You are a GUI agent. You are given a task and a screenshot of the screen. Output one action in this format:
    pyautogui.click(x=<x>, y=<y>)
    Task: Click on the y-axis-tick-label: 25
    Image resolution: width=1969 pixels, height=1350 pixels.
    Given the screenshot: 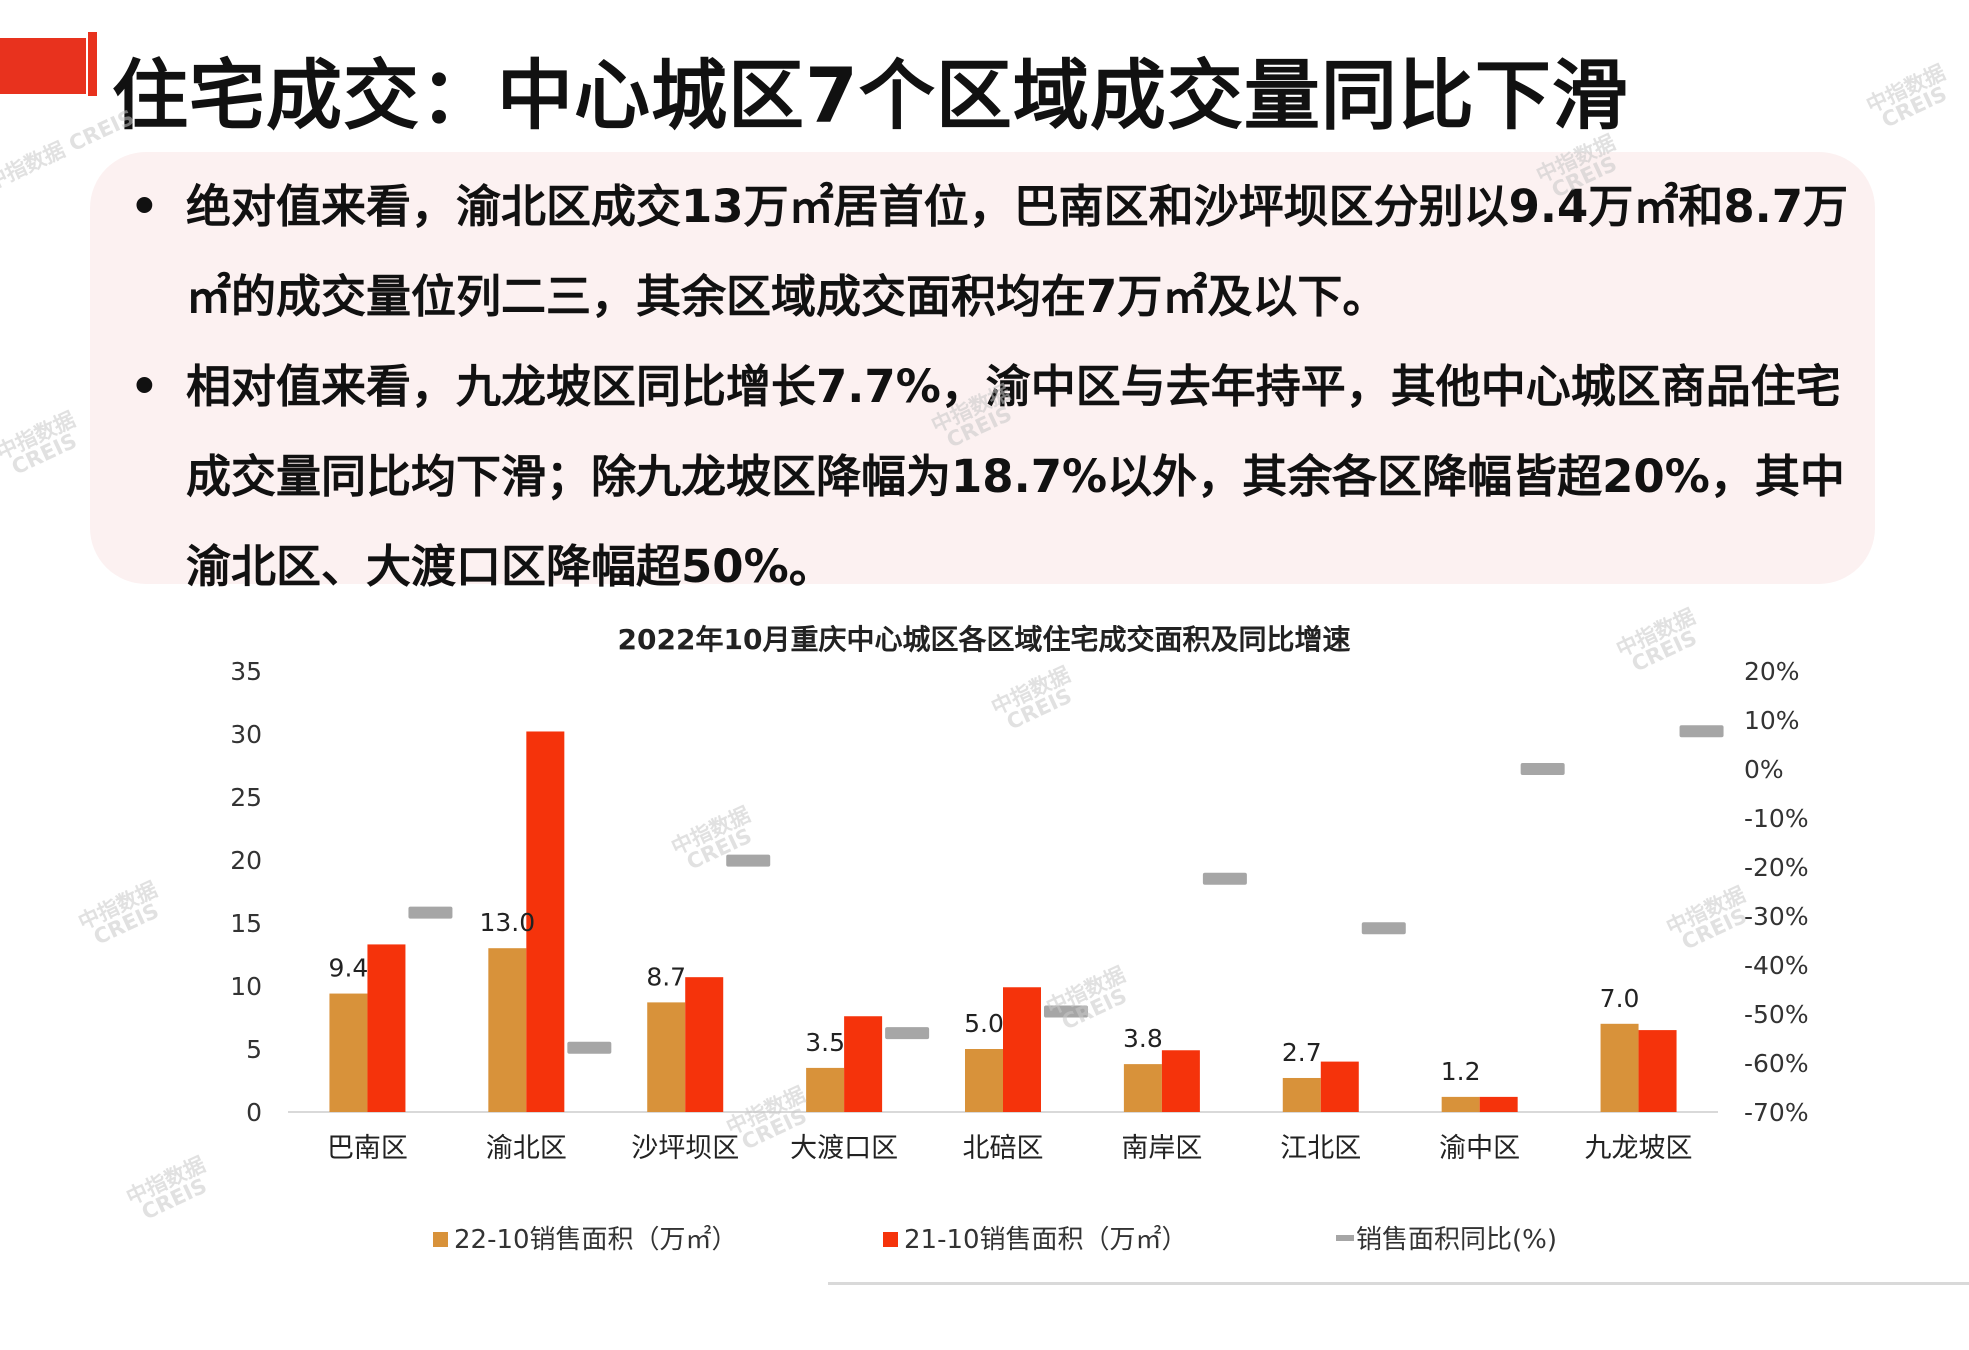 What is the action you would take?
    pyautogui.click(x=246, y=797)
    